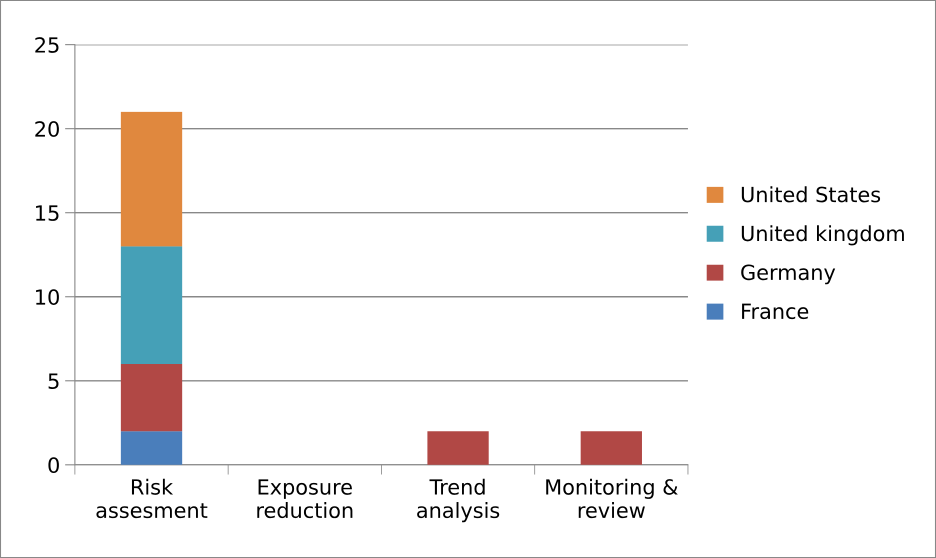 Image resolution: width=936 pixels, height=558 pixels. What do you see at coordinates (53, 465) in the screenshot?
I see `y-tick-label: 0` at bounding box center [53, 465].